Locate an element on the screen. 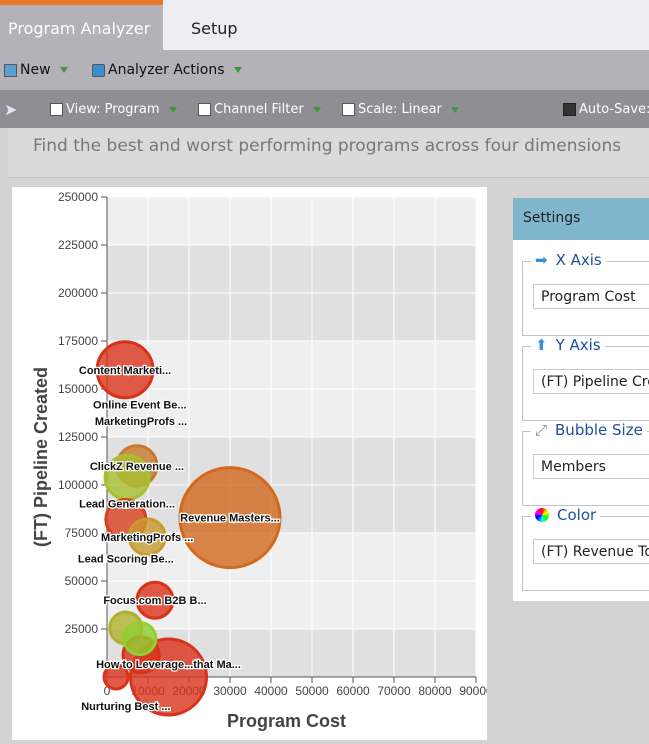  auto-save-toggle: Auto-Save: is located at coordinates (606, 109).